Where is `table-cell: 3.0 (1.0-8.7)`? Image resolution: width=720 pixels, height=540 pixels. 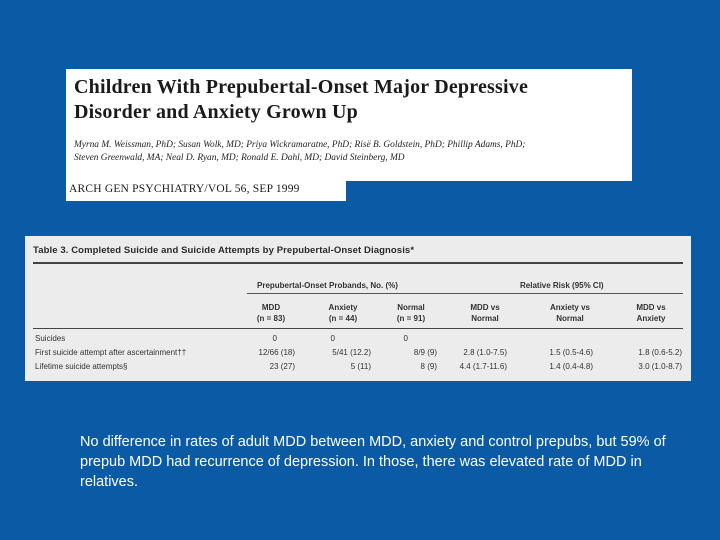 table-cell: 3.0 (1.0-8.7) is located at coordinates (660, 366).